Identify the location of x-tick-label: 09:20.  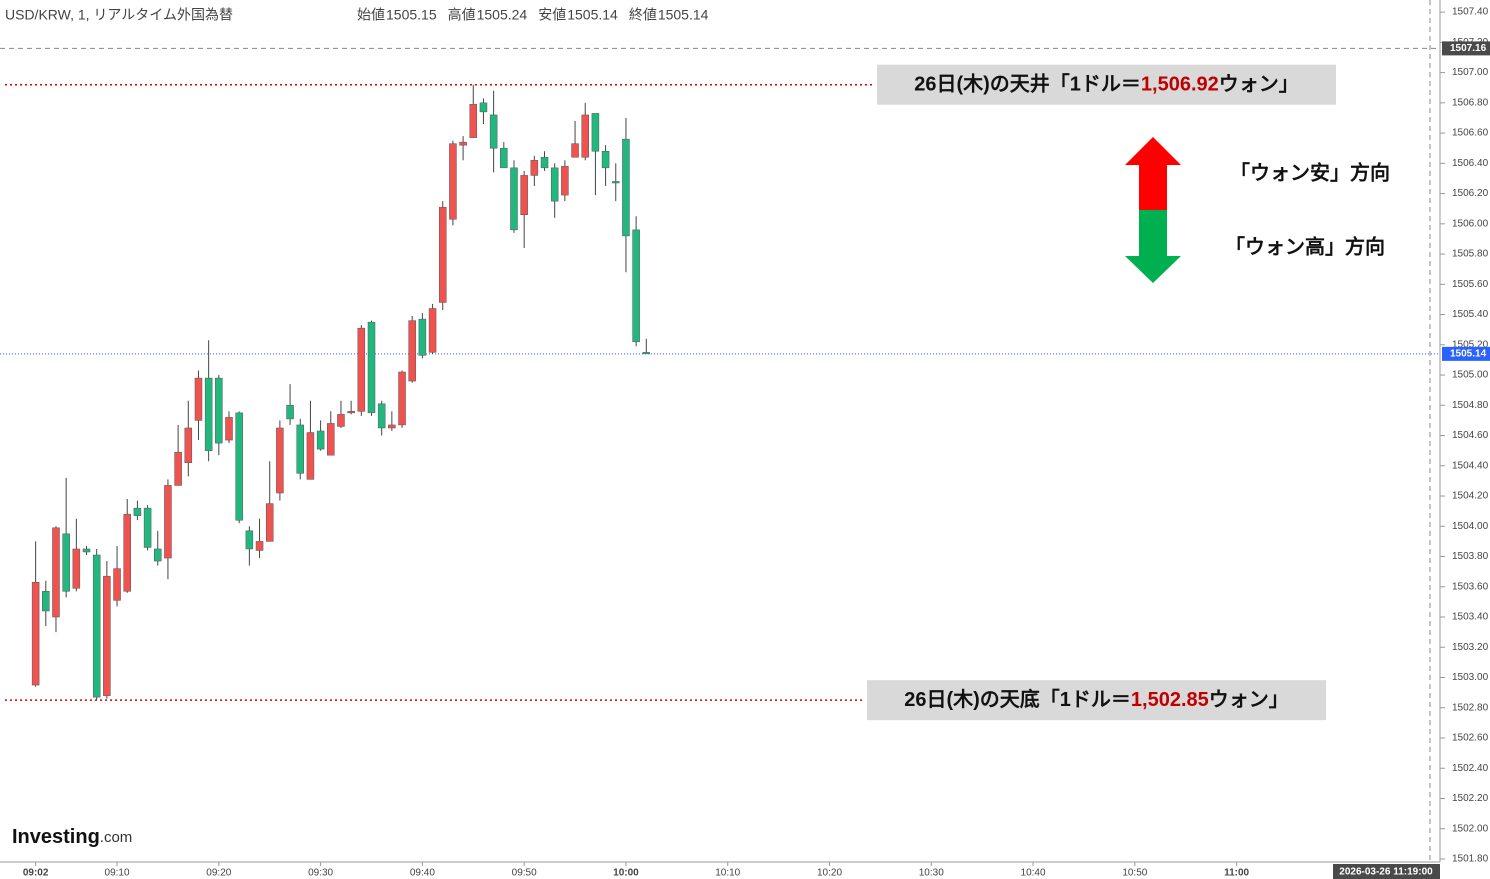
(218, 873).